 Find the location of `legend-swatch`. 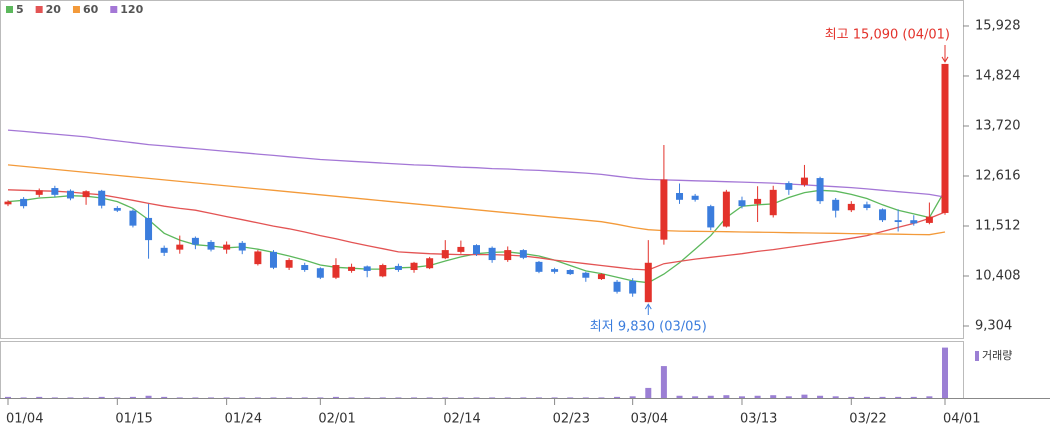

legend-swatch is located at coordinates (39, 9).